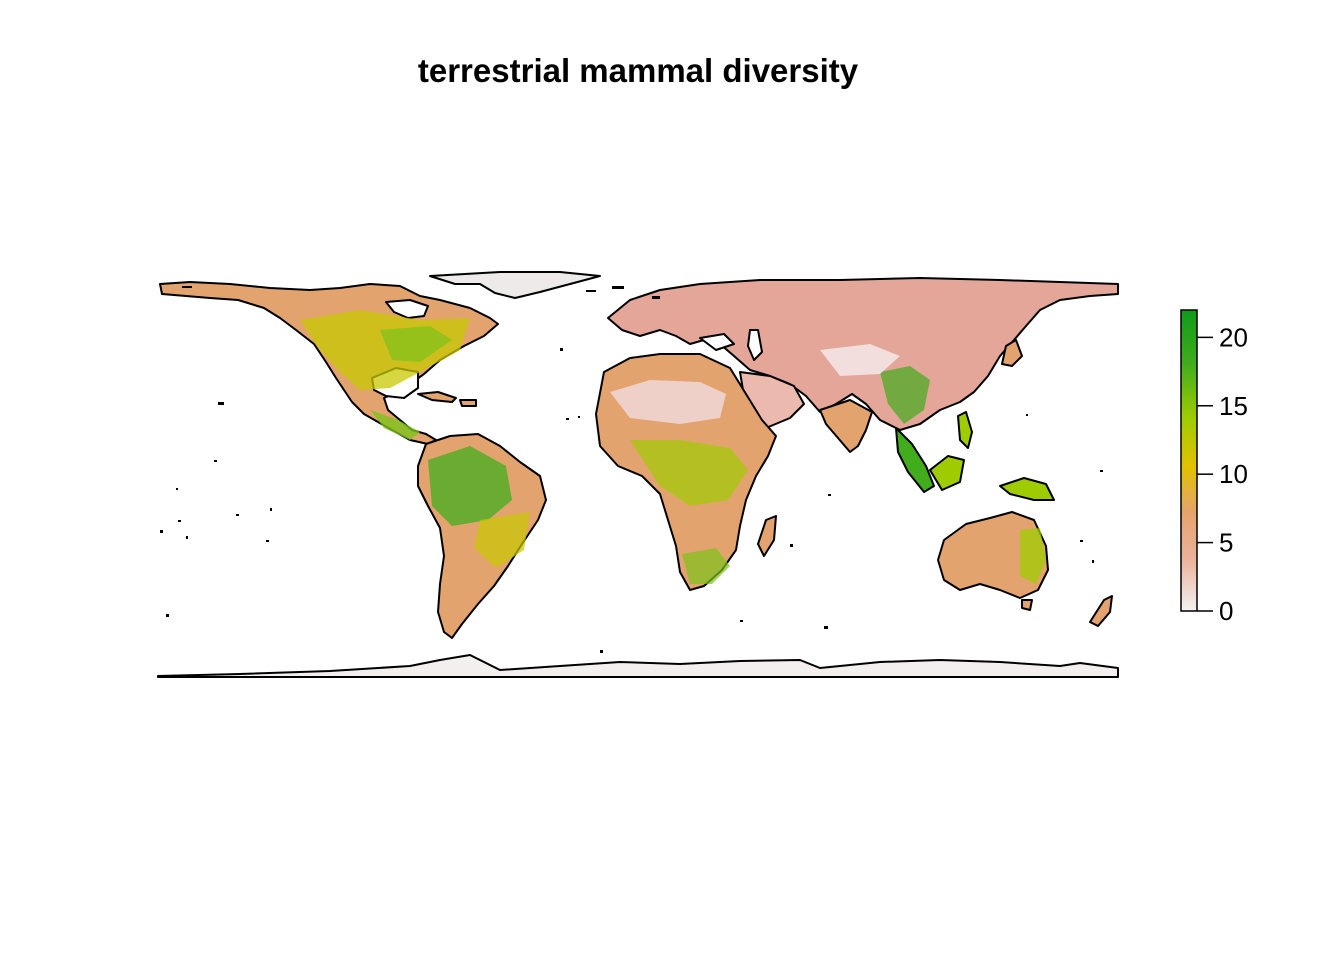  What do you see at coordinates (689, 473) in the screenshot?
I see `hotspot-central-africa` at bounding box center [689, 473].